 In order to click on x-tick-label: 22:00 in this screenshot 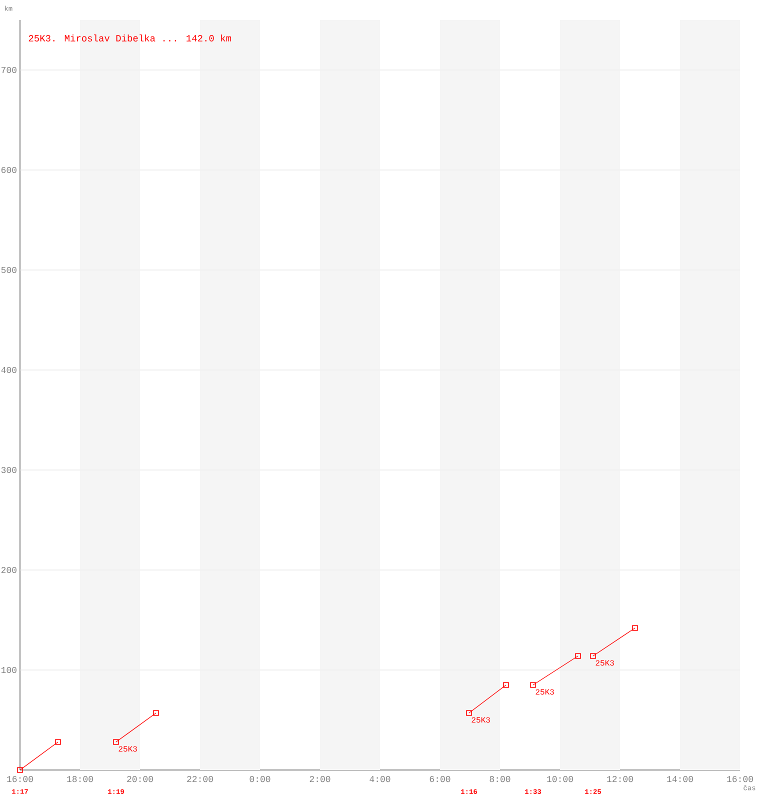, I will do `click(200, 779)`.